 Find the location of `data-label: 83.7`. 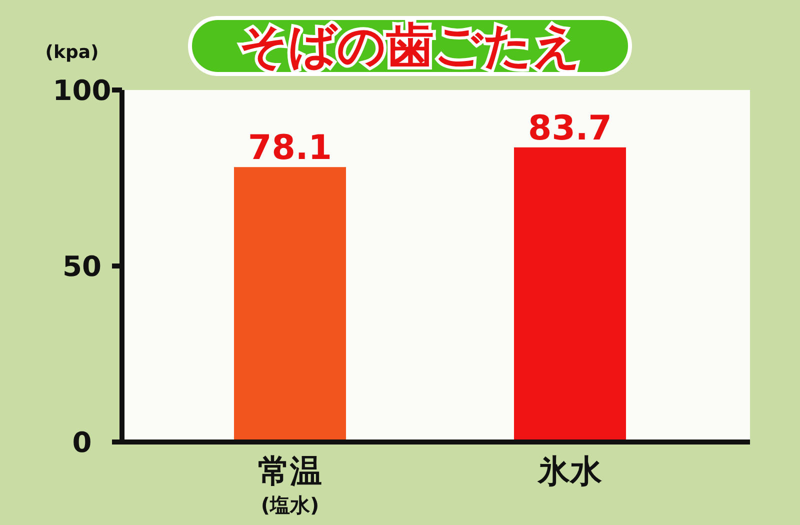

data-label: 83.7 is located at coordinates (570, 128).